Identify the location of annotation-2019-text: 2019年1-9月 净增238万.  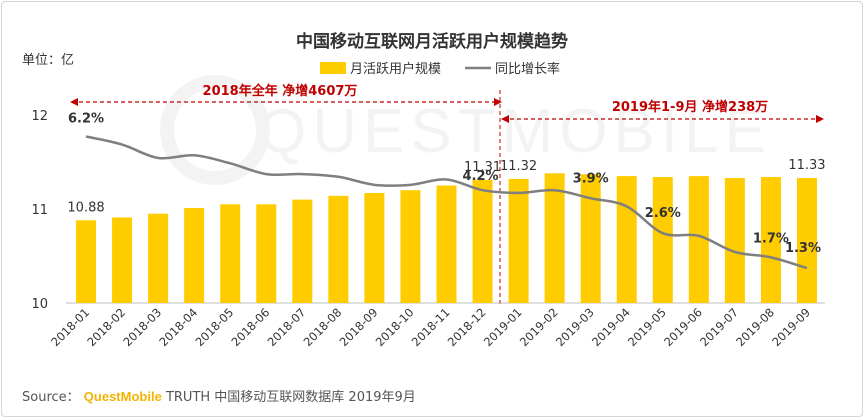
(690, 107).